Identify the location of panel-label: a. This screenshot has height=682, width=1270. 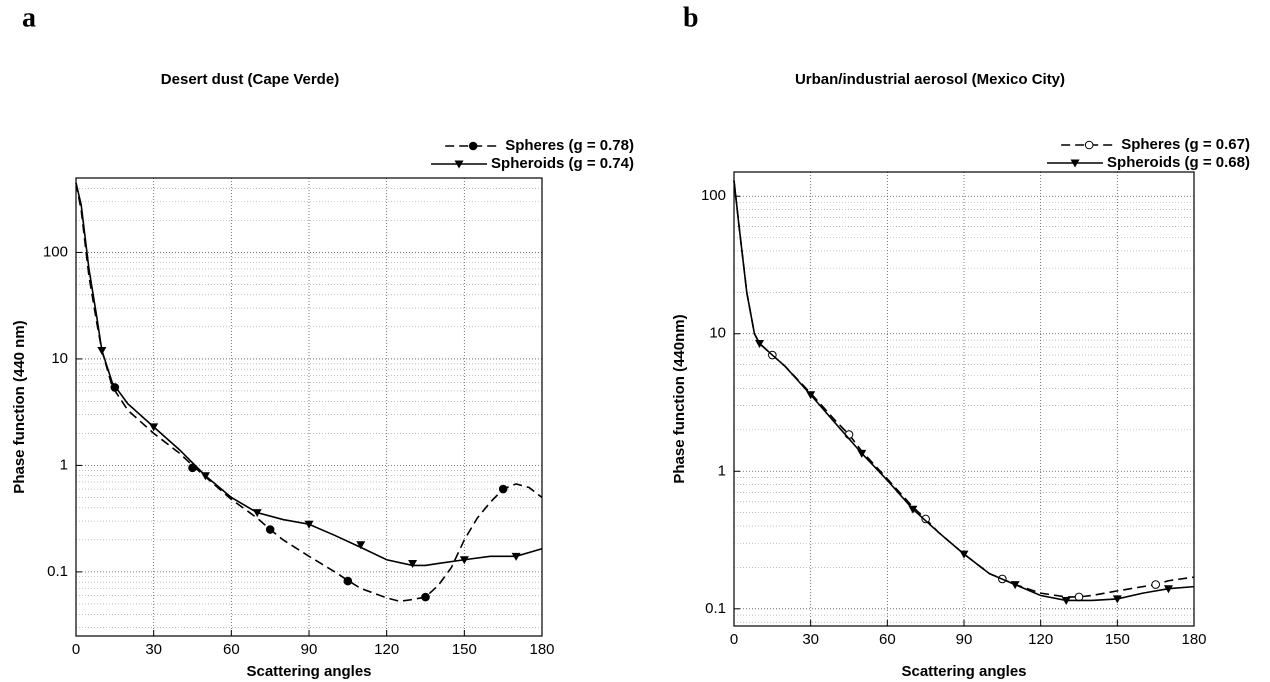
(29, 17).